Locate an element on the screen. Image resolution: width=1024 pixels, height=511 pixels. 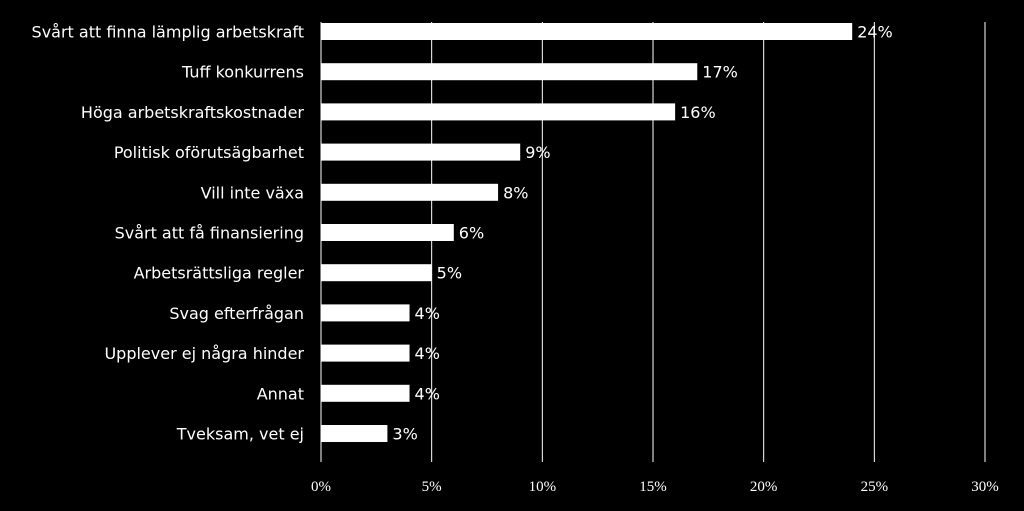
data-label: 8% is located at coordinates (515, 192).